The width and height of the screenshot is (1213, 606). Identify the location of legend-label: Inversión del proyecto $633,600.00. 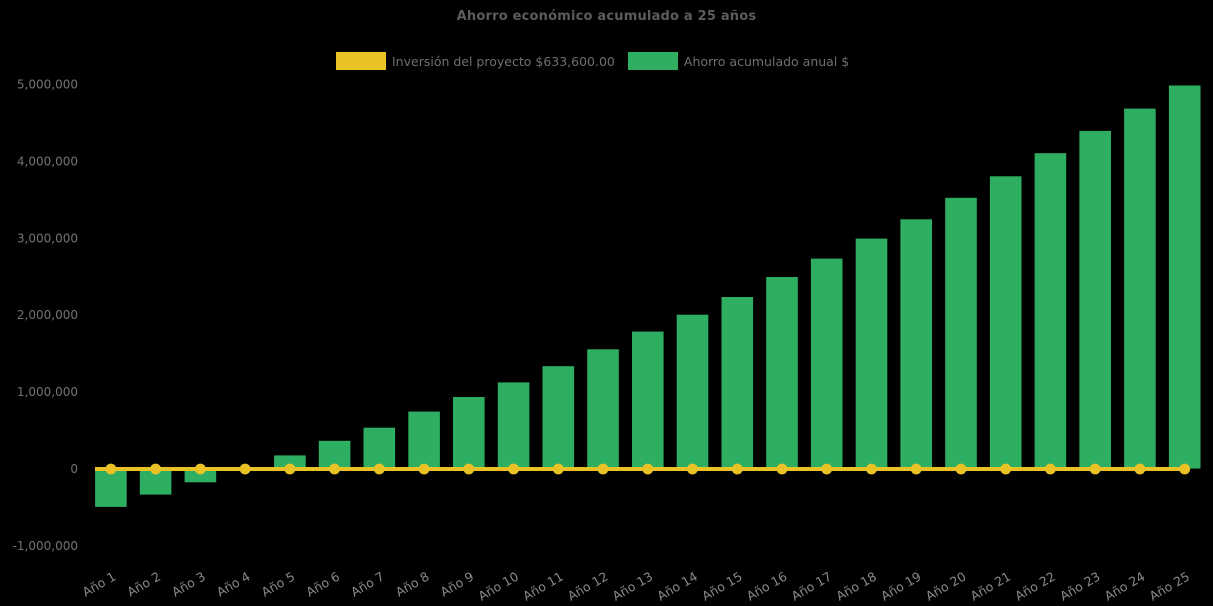
(503, 61).